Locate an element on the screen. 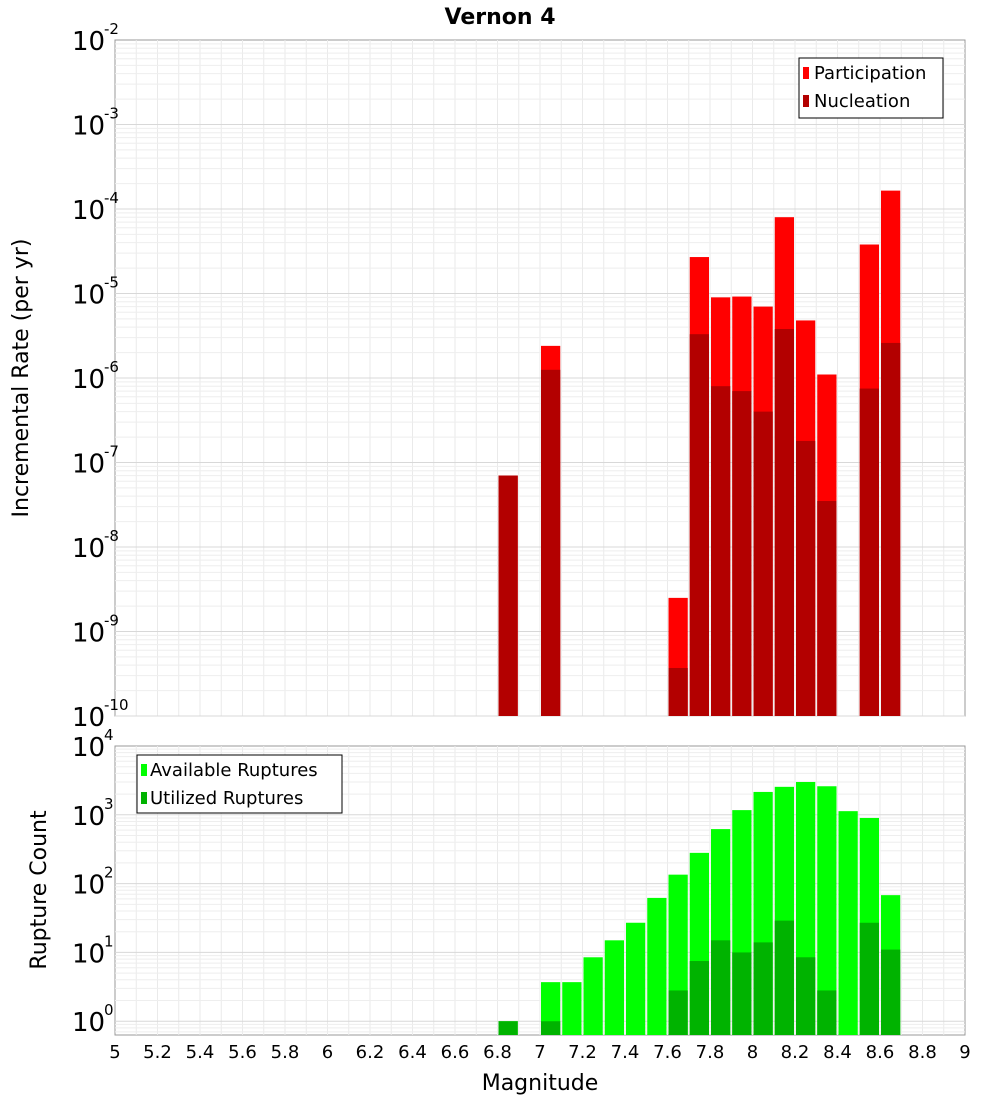 The width and height of the screenshot is (1000, 1105). x-tick-label: 8.8 is located at coordinates (922, 1052).